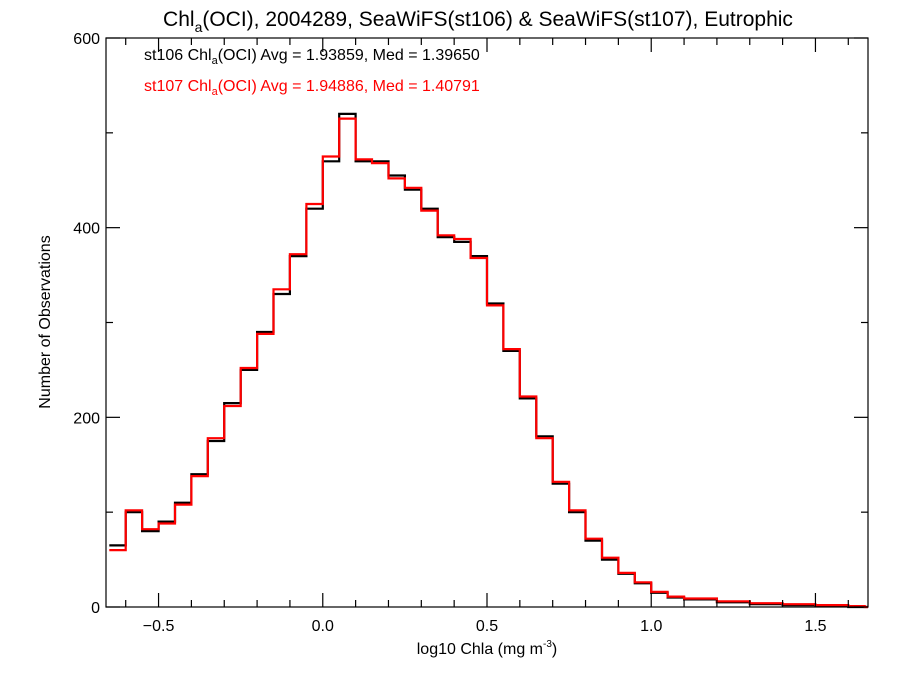 Image resolution: width=900 pixels, height=675 pixels. What do you see at coordinates (199, 27) in the screenshot?
I see `chart-title-subscript: a` at bounding box center [199, 27].